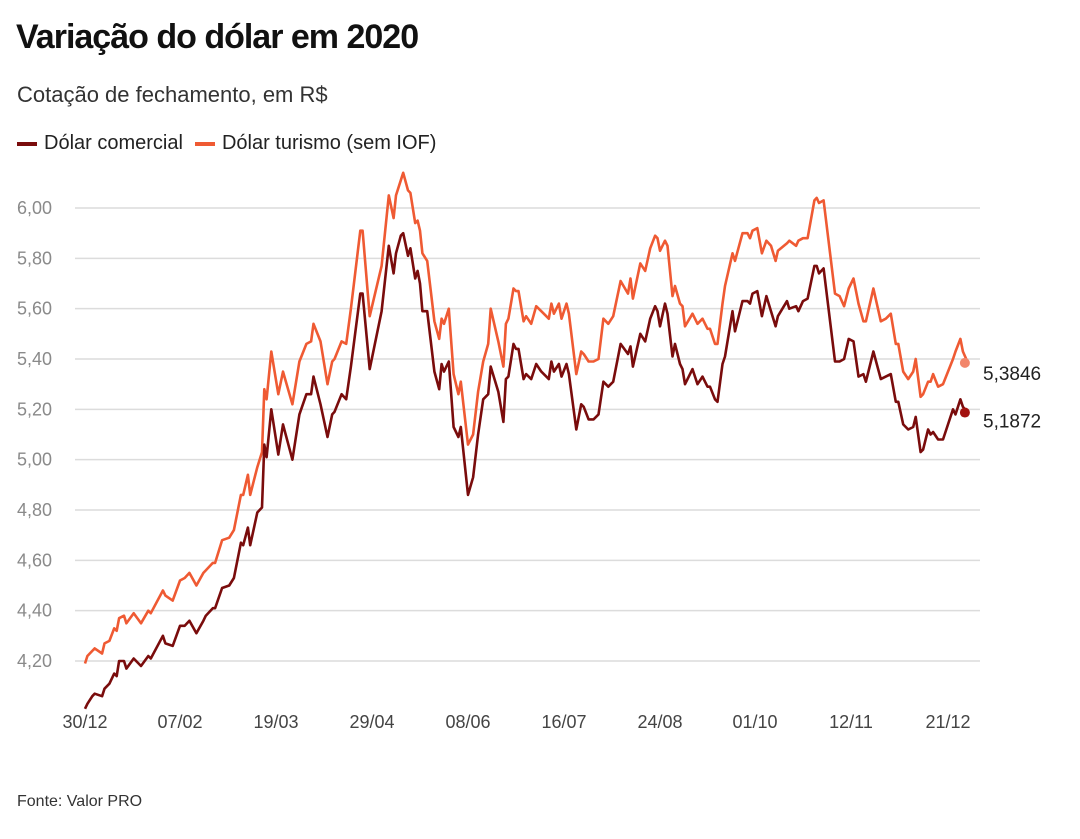 This screenshot has height=839, width=1080. I want to click on x-tick-label: 08/06, so click(467, 722).